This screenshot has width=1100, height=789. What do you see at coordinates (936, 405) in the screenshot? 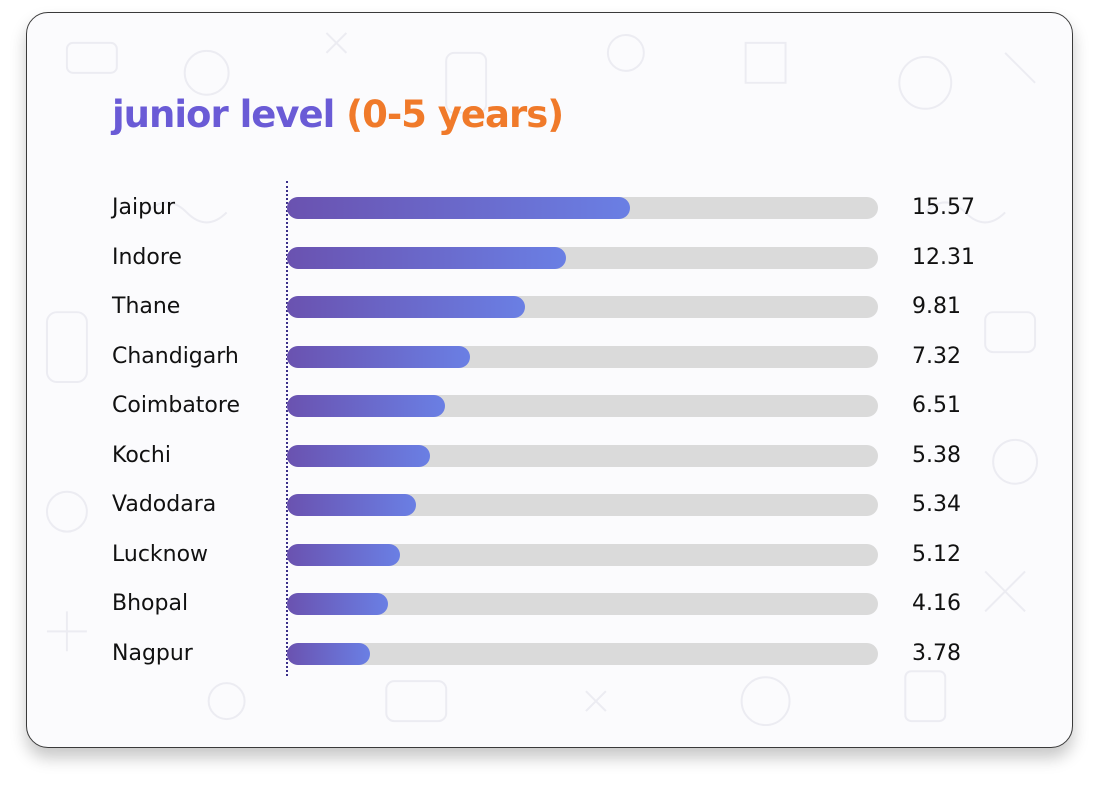
I see `bar-value-label: 6.51` at bounding box center [936, 405].